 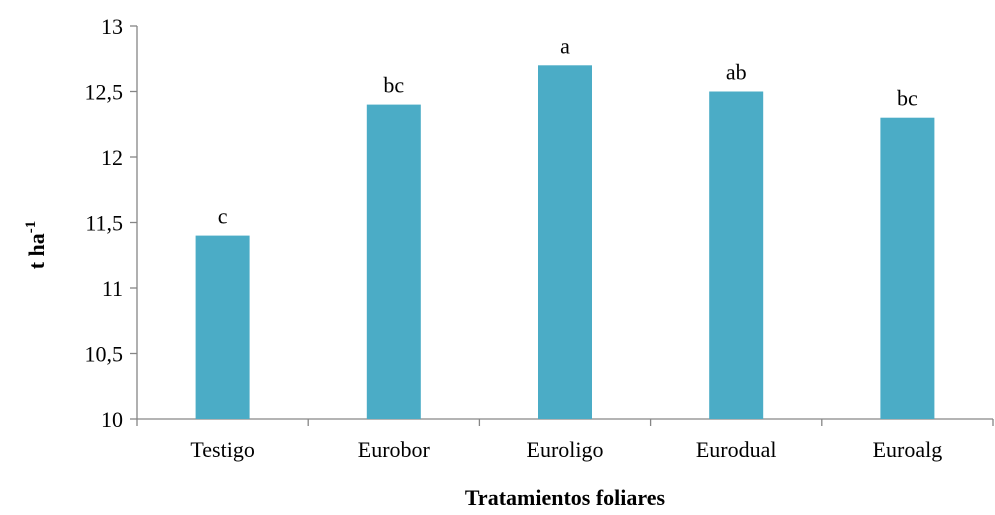 I want to click on x-tick-label: Euroligo, so click(x=565, y=449).